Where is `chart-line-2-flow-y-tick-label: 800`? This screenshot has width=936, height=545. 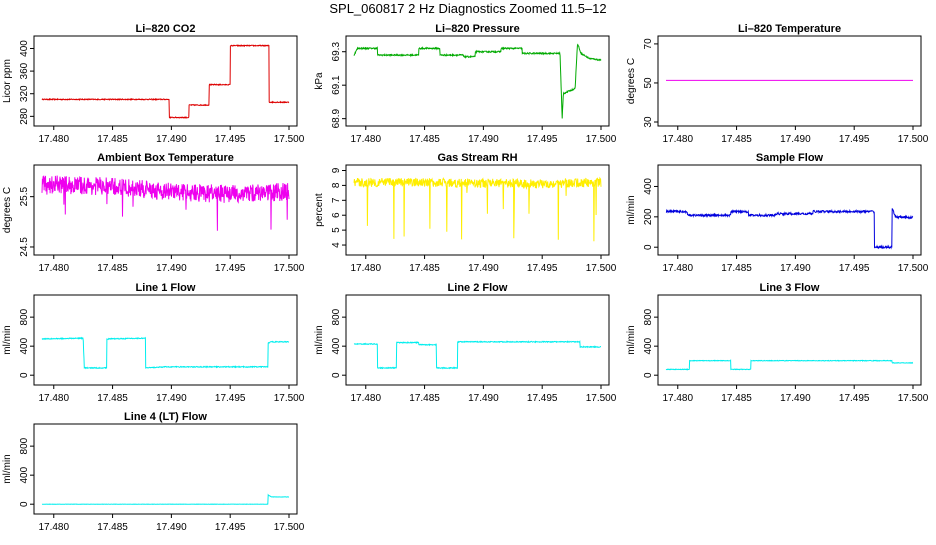 chart-line-2-flow-y-tick-label: 800 is located at coordinates (336, 316).